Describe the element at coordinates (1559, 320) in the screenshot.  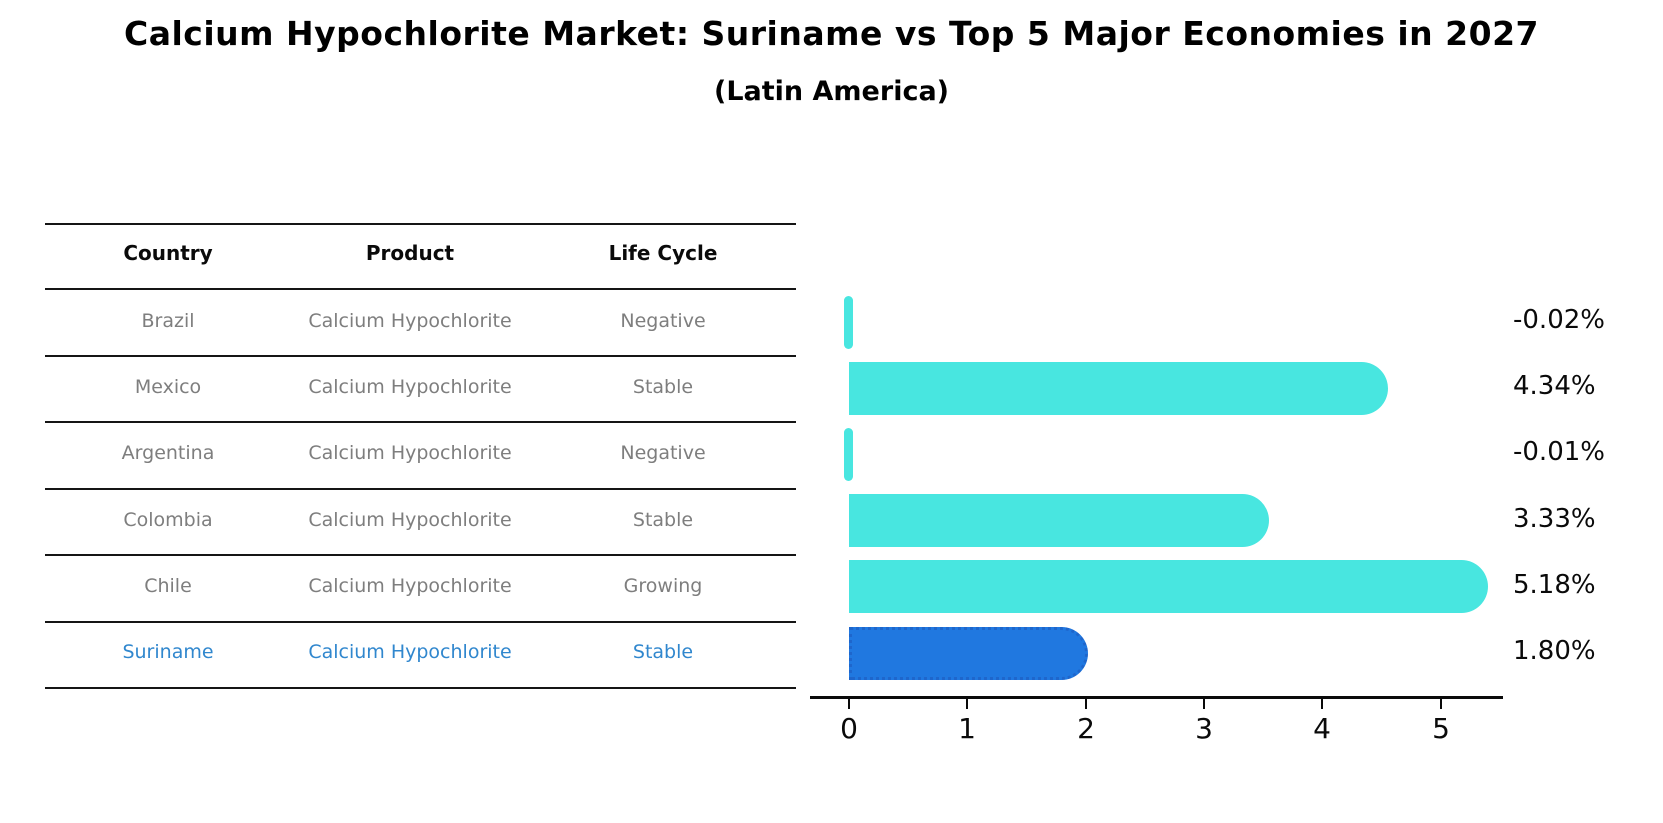
I see `bar-value-label: -0.02%` at that location.